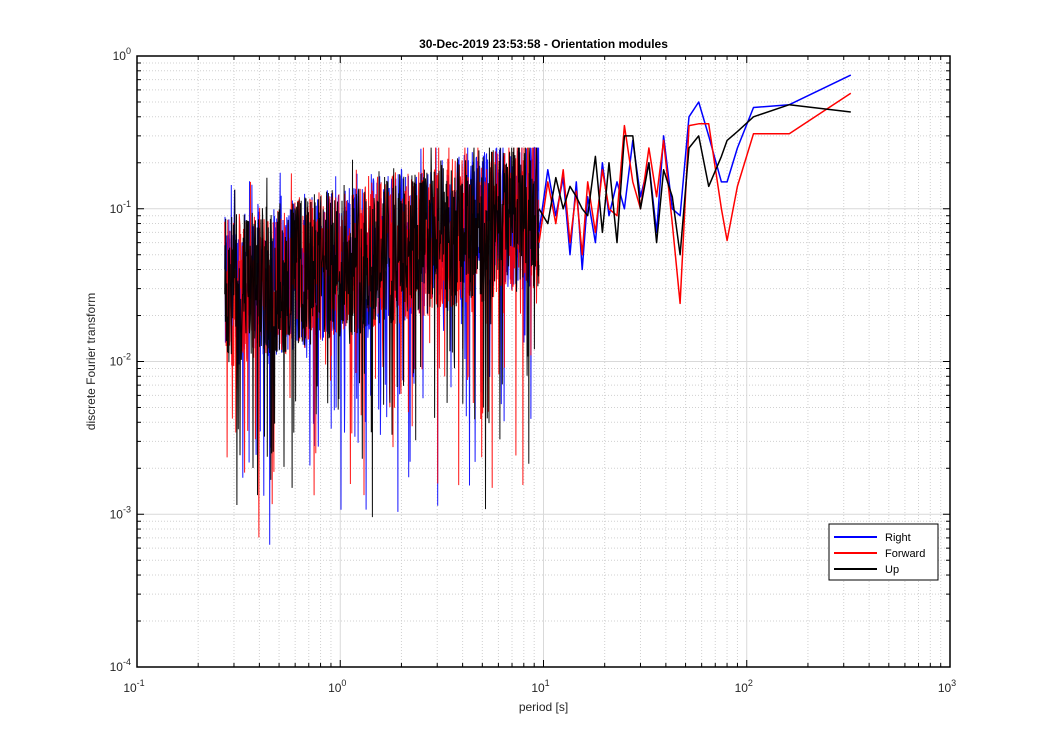  Describe the element at coordinates (694, 179) in the screenshot. I see `series-line-up` at that location.